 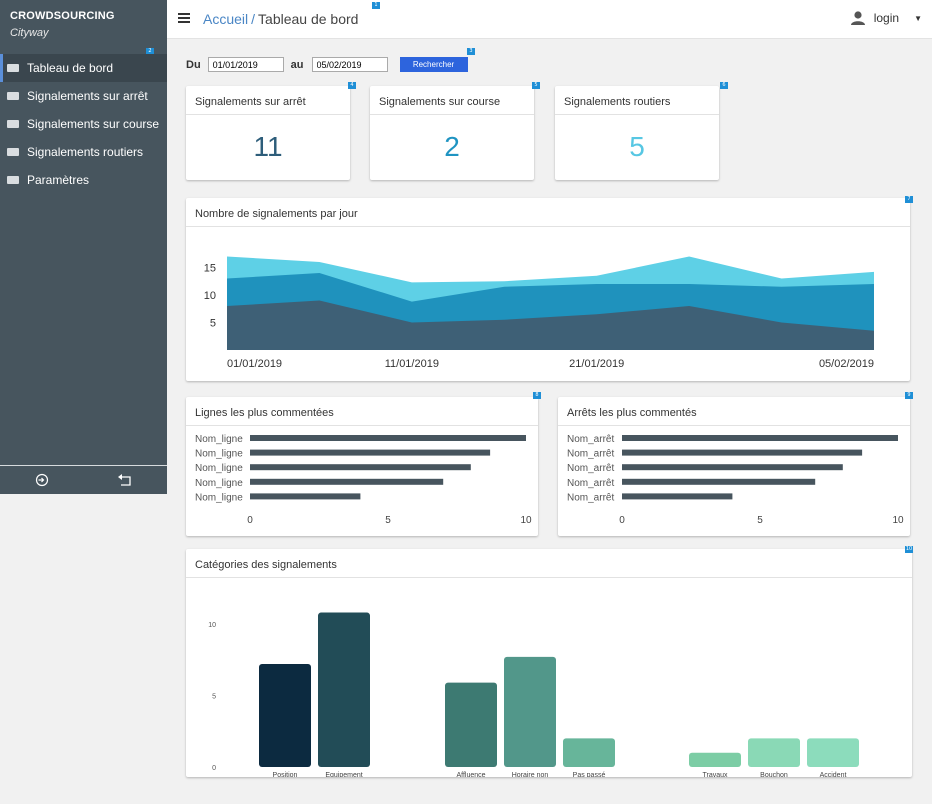 I want to click on from-label: Du, so click(x=193, y=64).